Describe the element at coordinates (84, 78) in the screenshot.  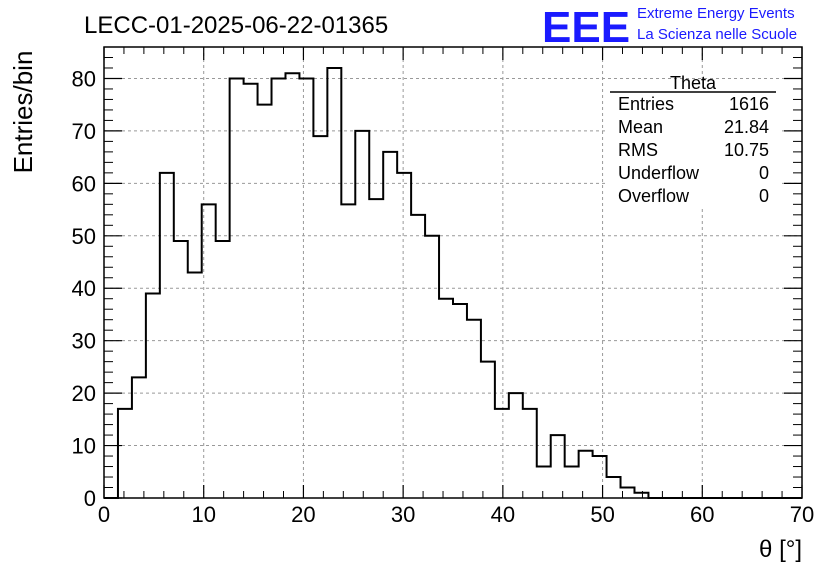
I see `y-tick-label: 80` at that location.